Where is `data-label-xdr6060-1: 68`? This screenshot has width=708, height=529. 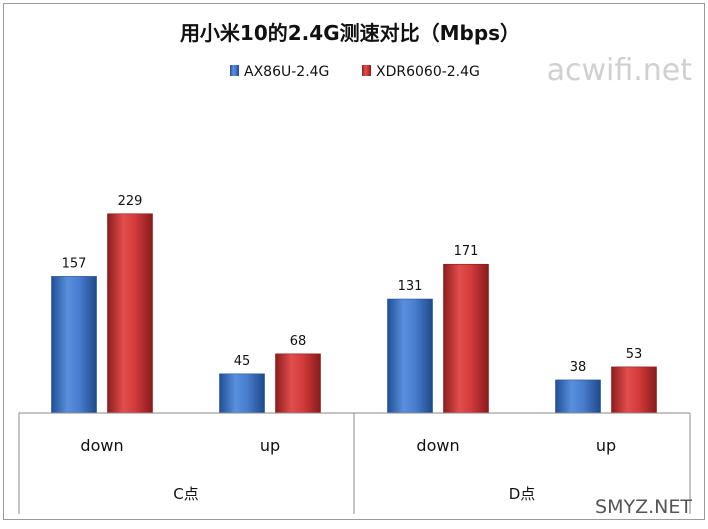
data-label-xdr6060-1: 68 is located at coordinates (298, 341).